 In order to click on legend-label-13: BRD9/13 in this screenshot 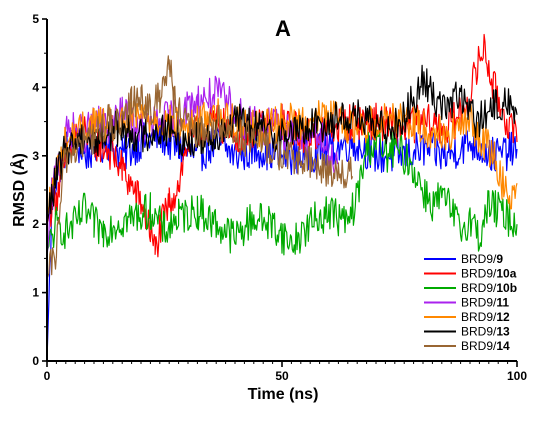, I will do `click(485, 332)`.